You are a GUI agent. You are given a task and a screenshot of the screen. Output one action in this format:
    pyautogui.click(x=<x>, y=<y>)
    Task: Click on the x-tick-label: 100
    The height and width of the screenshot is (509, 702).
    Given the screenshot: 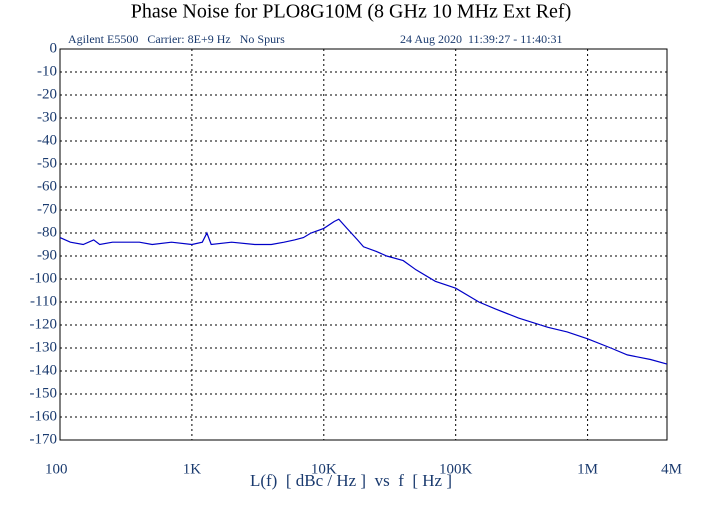 What is the action you would take?
    pyautogui.click(x=56, y=469)
    